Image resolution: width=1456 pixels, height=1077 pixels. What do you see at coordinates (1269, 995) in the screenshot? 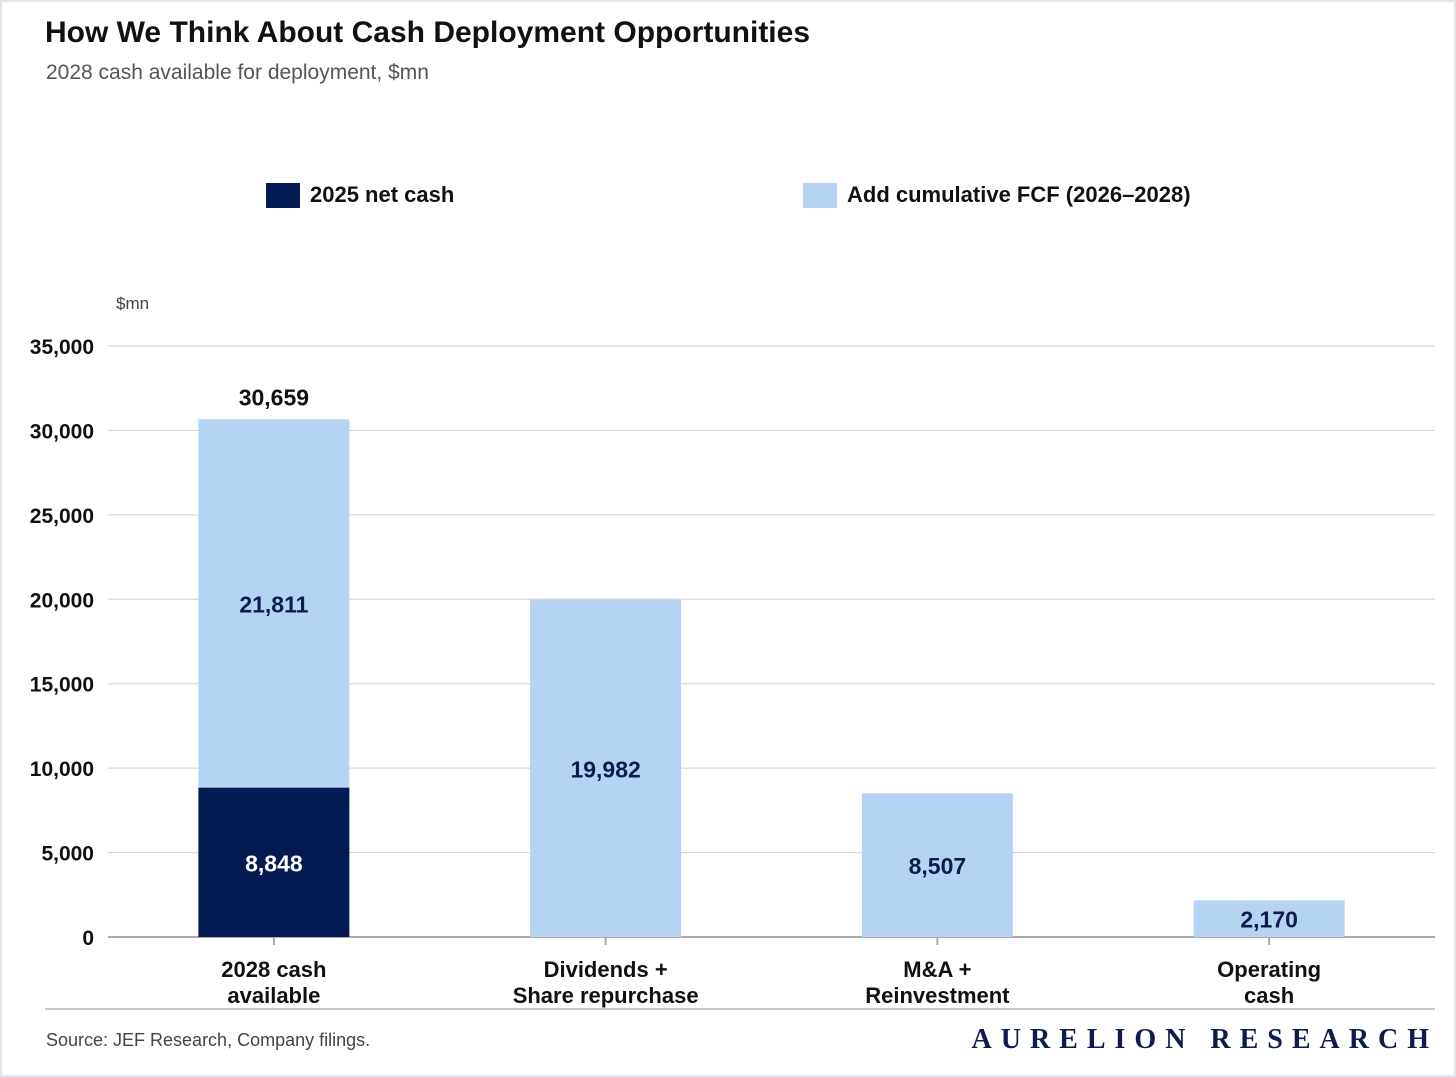
I see `x-tick-label: cash` at bounding box center [1269, 995].